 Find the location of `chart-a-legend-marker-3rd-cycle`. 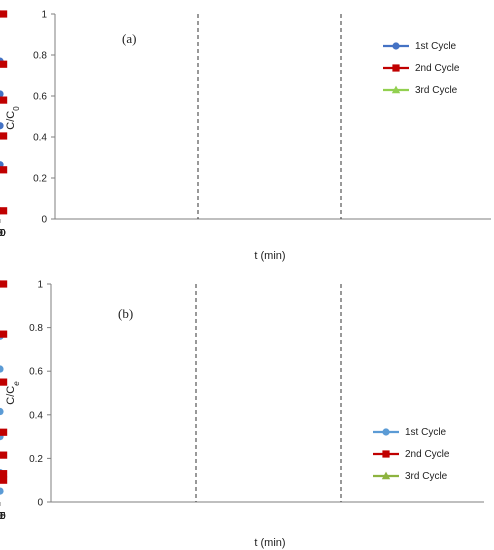

chart-a-legend-marker-3rd-cycle is located at coordinates (396, 89).